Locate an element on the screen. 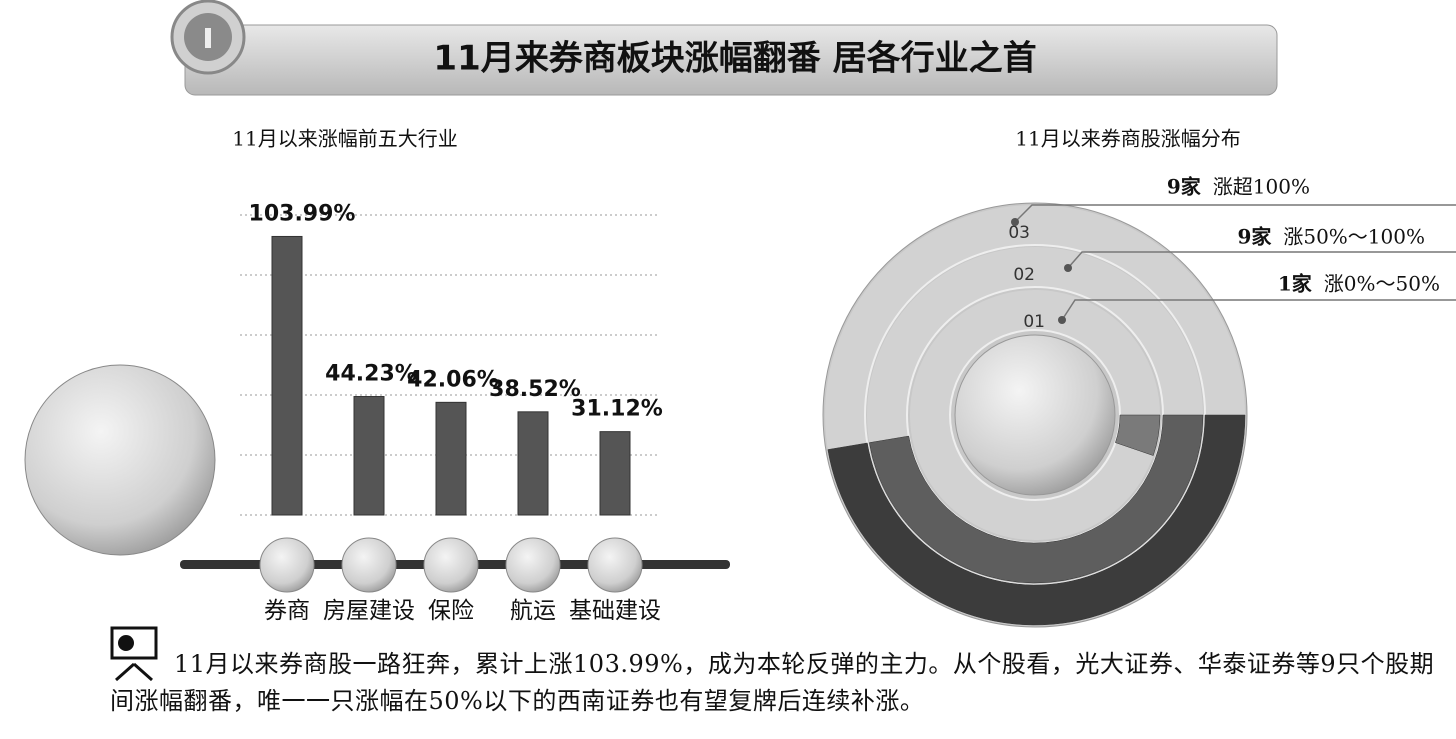 This screenshot has width=1456, height=739. legend-value: 1家 is located at coordinates (1295, 284).